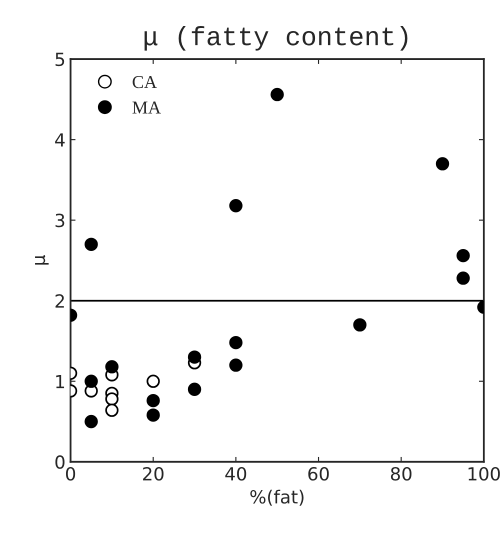 The height and width of the screenshot is (537, 504). I want to click on y-tick-label: 4, so click(60, 139).